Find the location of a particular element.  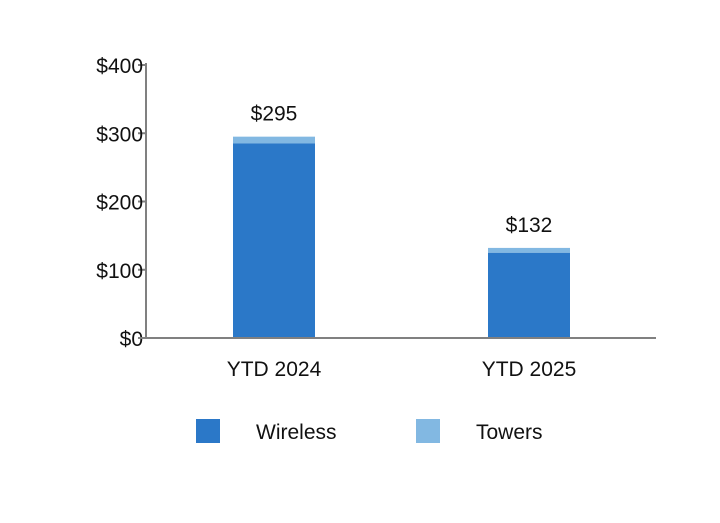

x-category-label: YTD 2024 is located at coordinates (274, 369).